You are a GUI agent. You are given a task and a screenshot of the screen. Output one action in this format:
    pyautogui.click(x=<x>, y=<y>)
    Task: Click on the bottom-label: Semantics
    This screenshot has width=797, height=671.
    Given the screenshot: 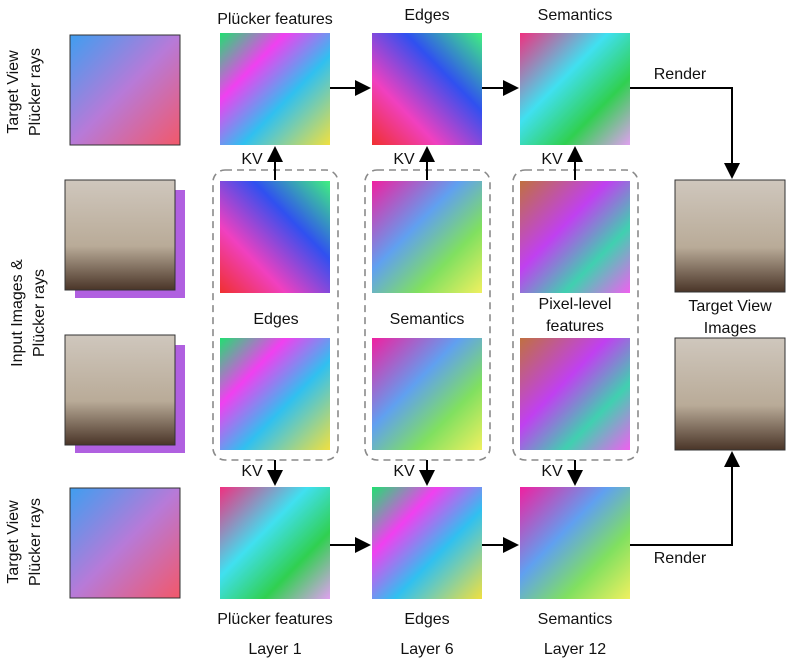 What is the action you would take?
    pyautogui.click(x=575, y=619)
    